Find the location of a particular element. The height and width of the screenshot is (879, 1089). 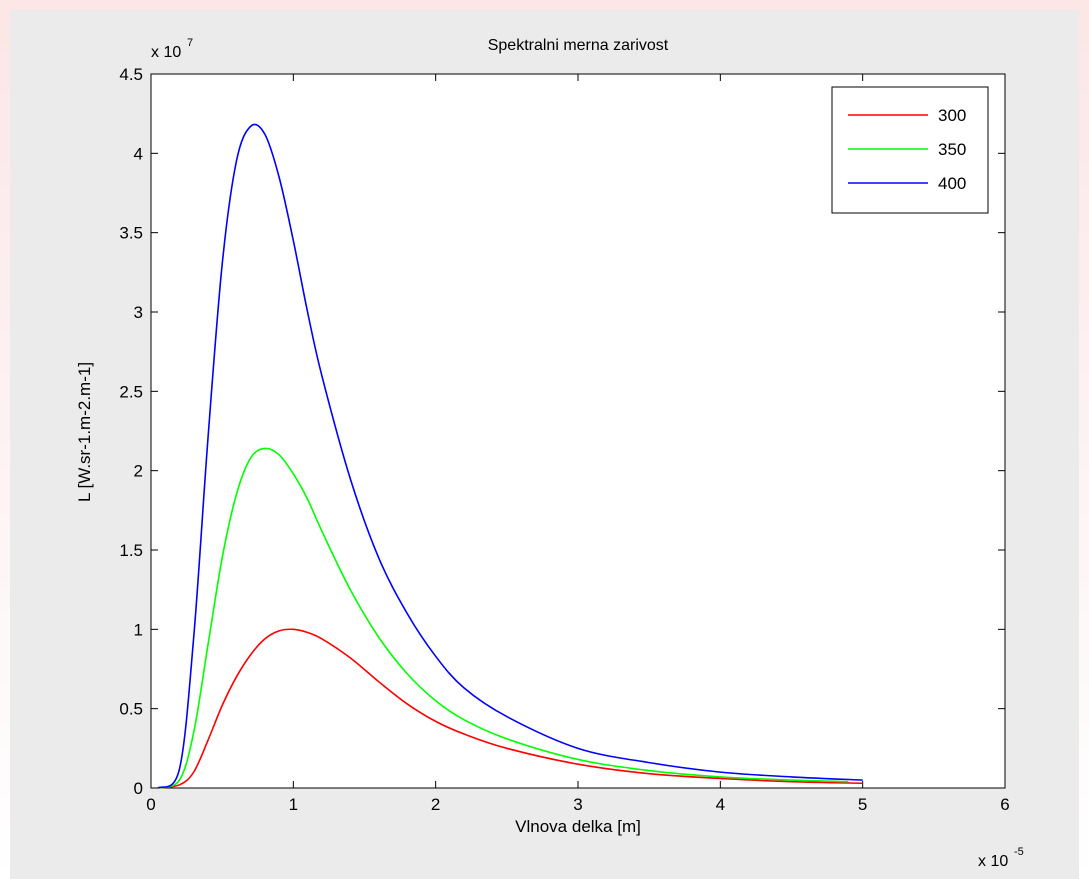

y-tick-label: 1 is located at coordinates (138, 629).